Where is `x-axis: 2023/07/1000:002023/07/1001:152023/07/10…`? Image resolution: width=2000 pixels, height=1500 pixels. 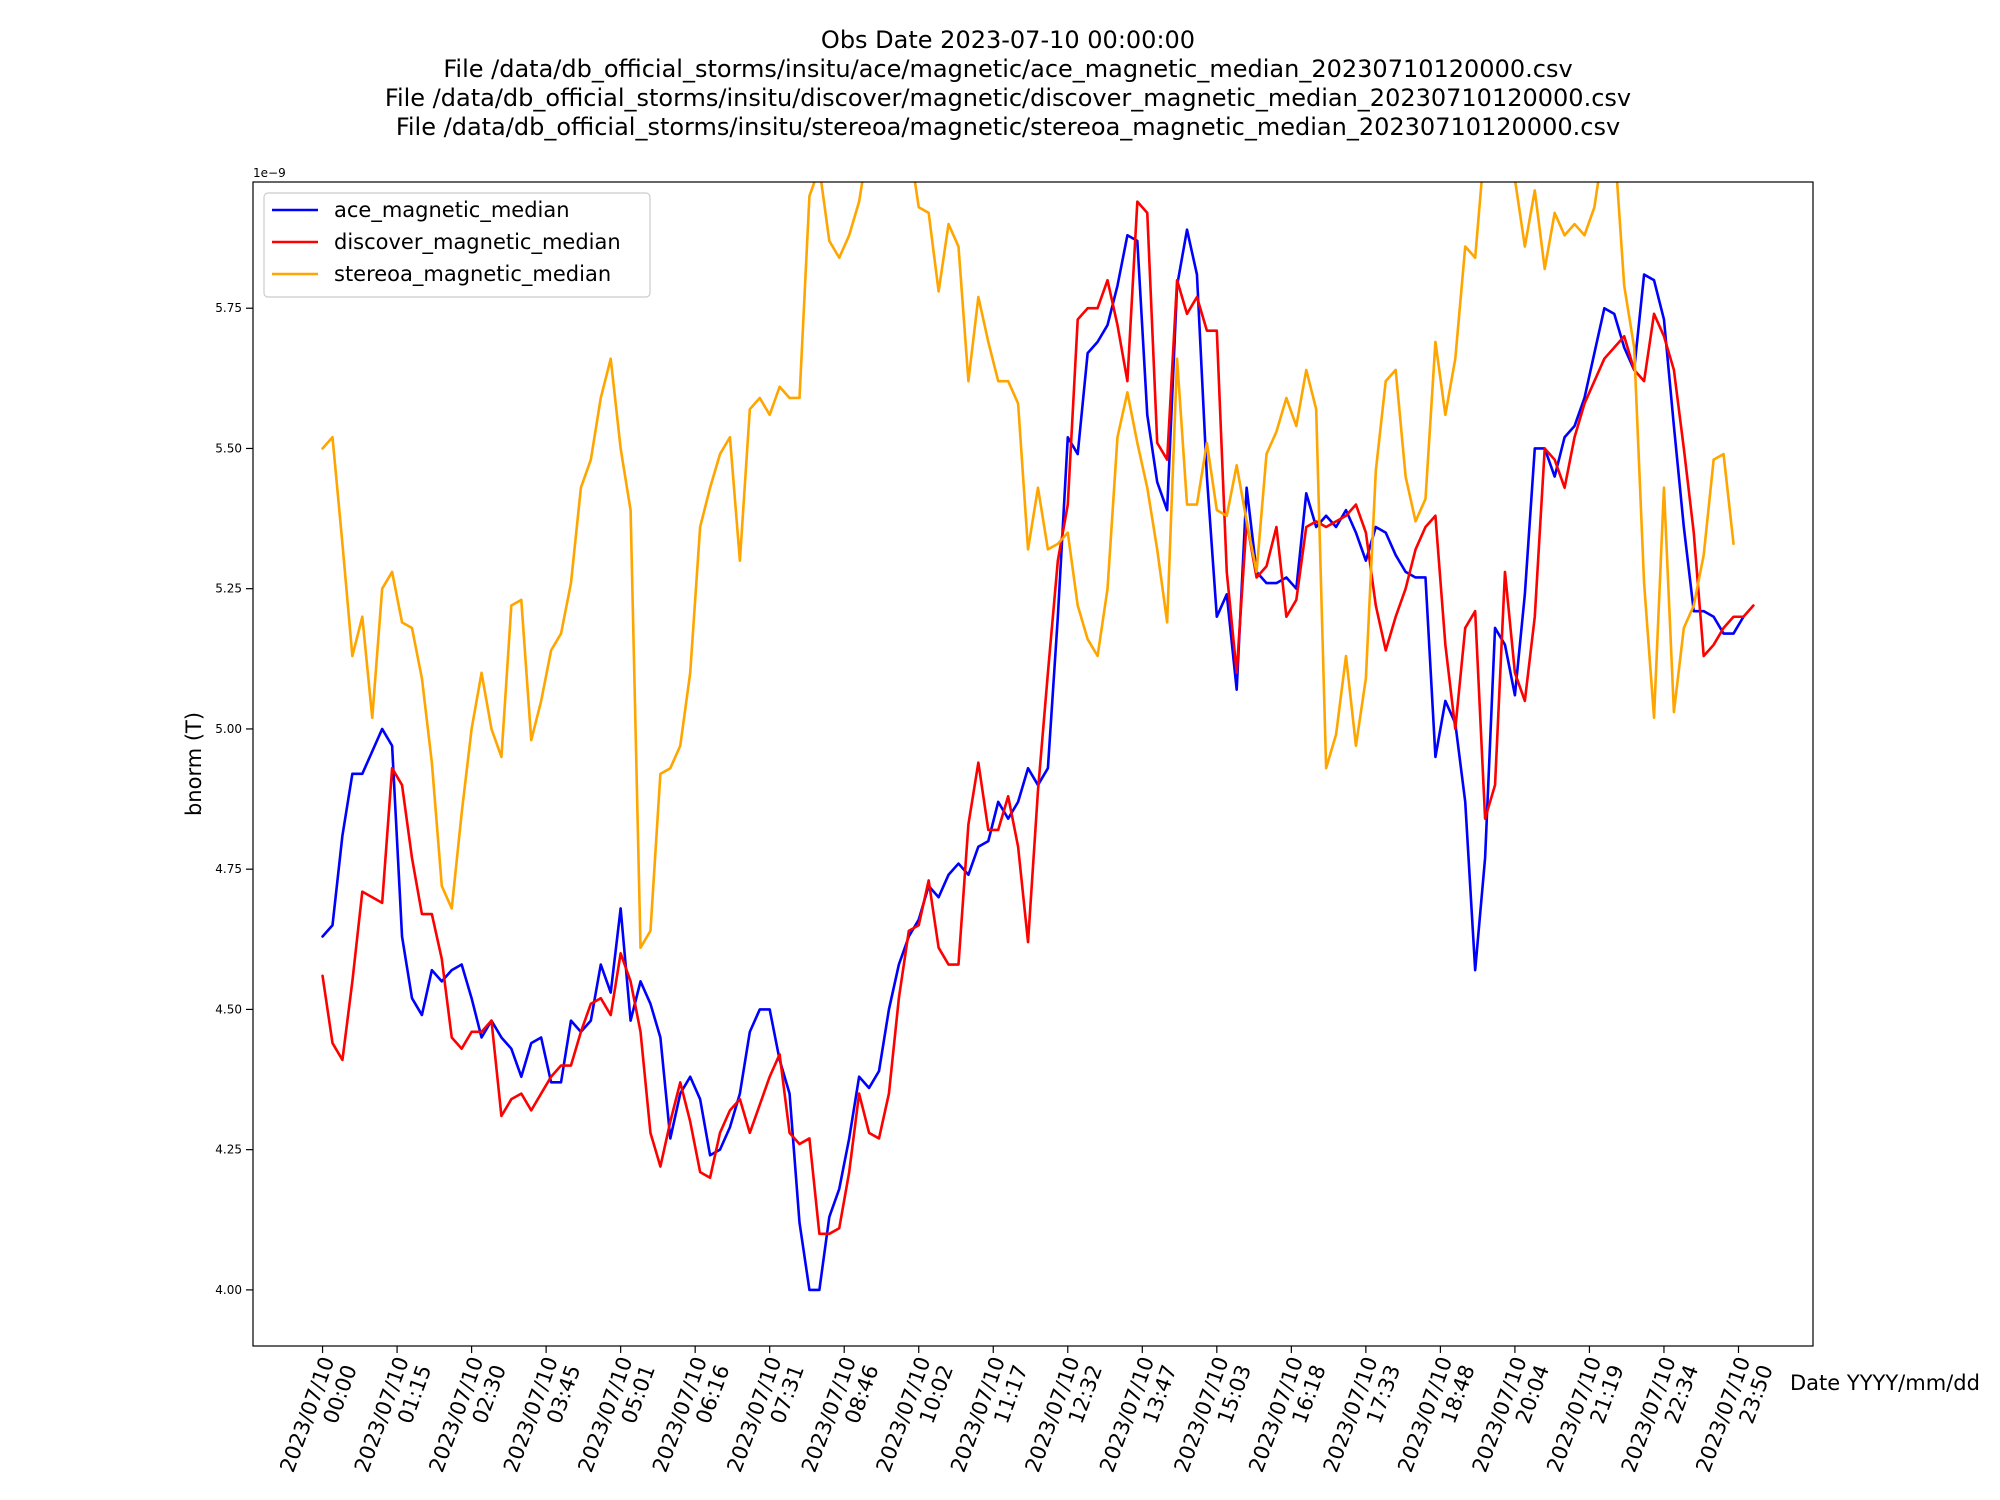 x-axis: 2023/07/1000:002023/07/1001:152023/07/10… is located at coordinates (1026, 1415).